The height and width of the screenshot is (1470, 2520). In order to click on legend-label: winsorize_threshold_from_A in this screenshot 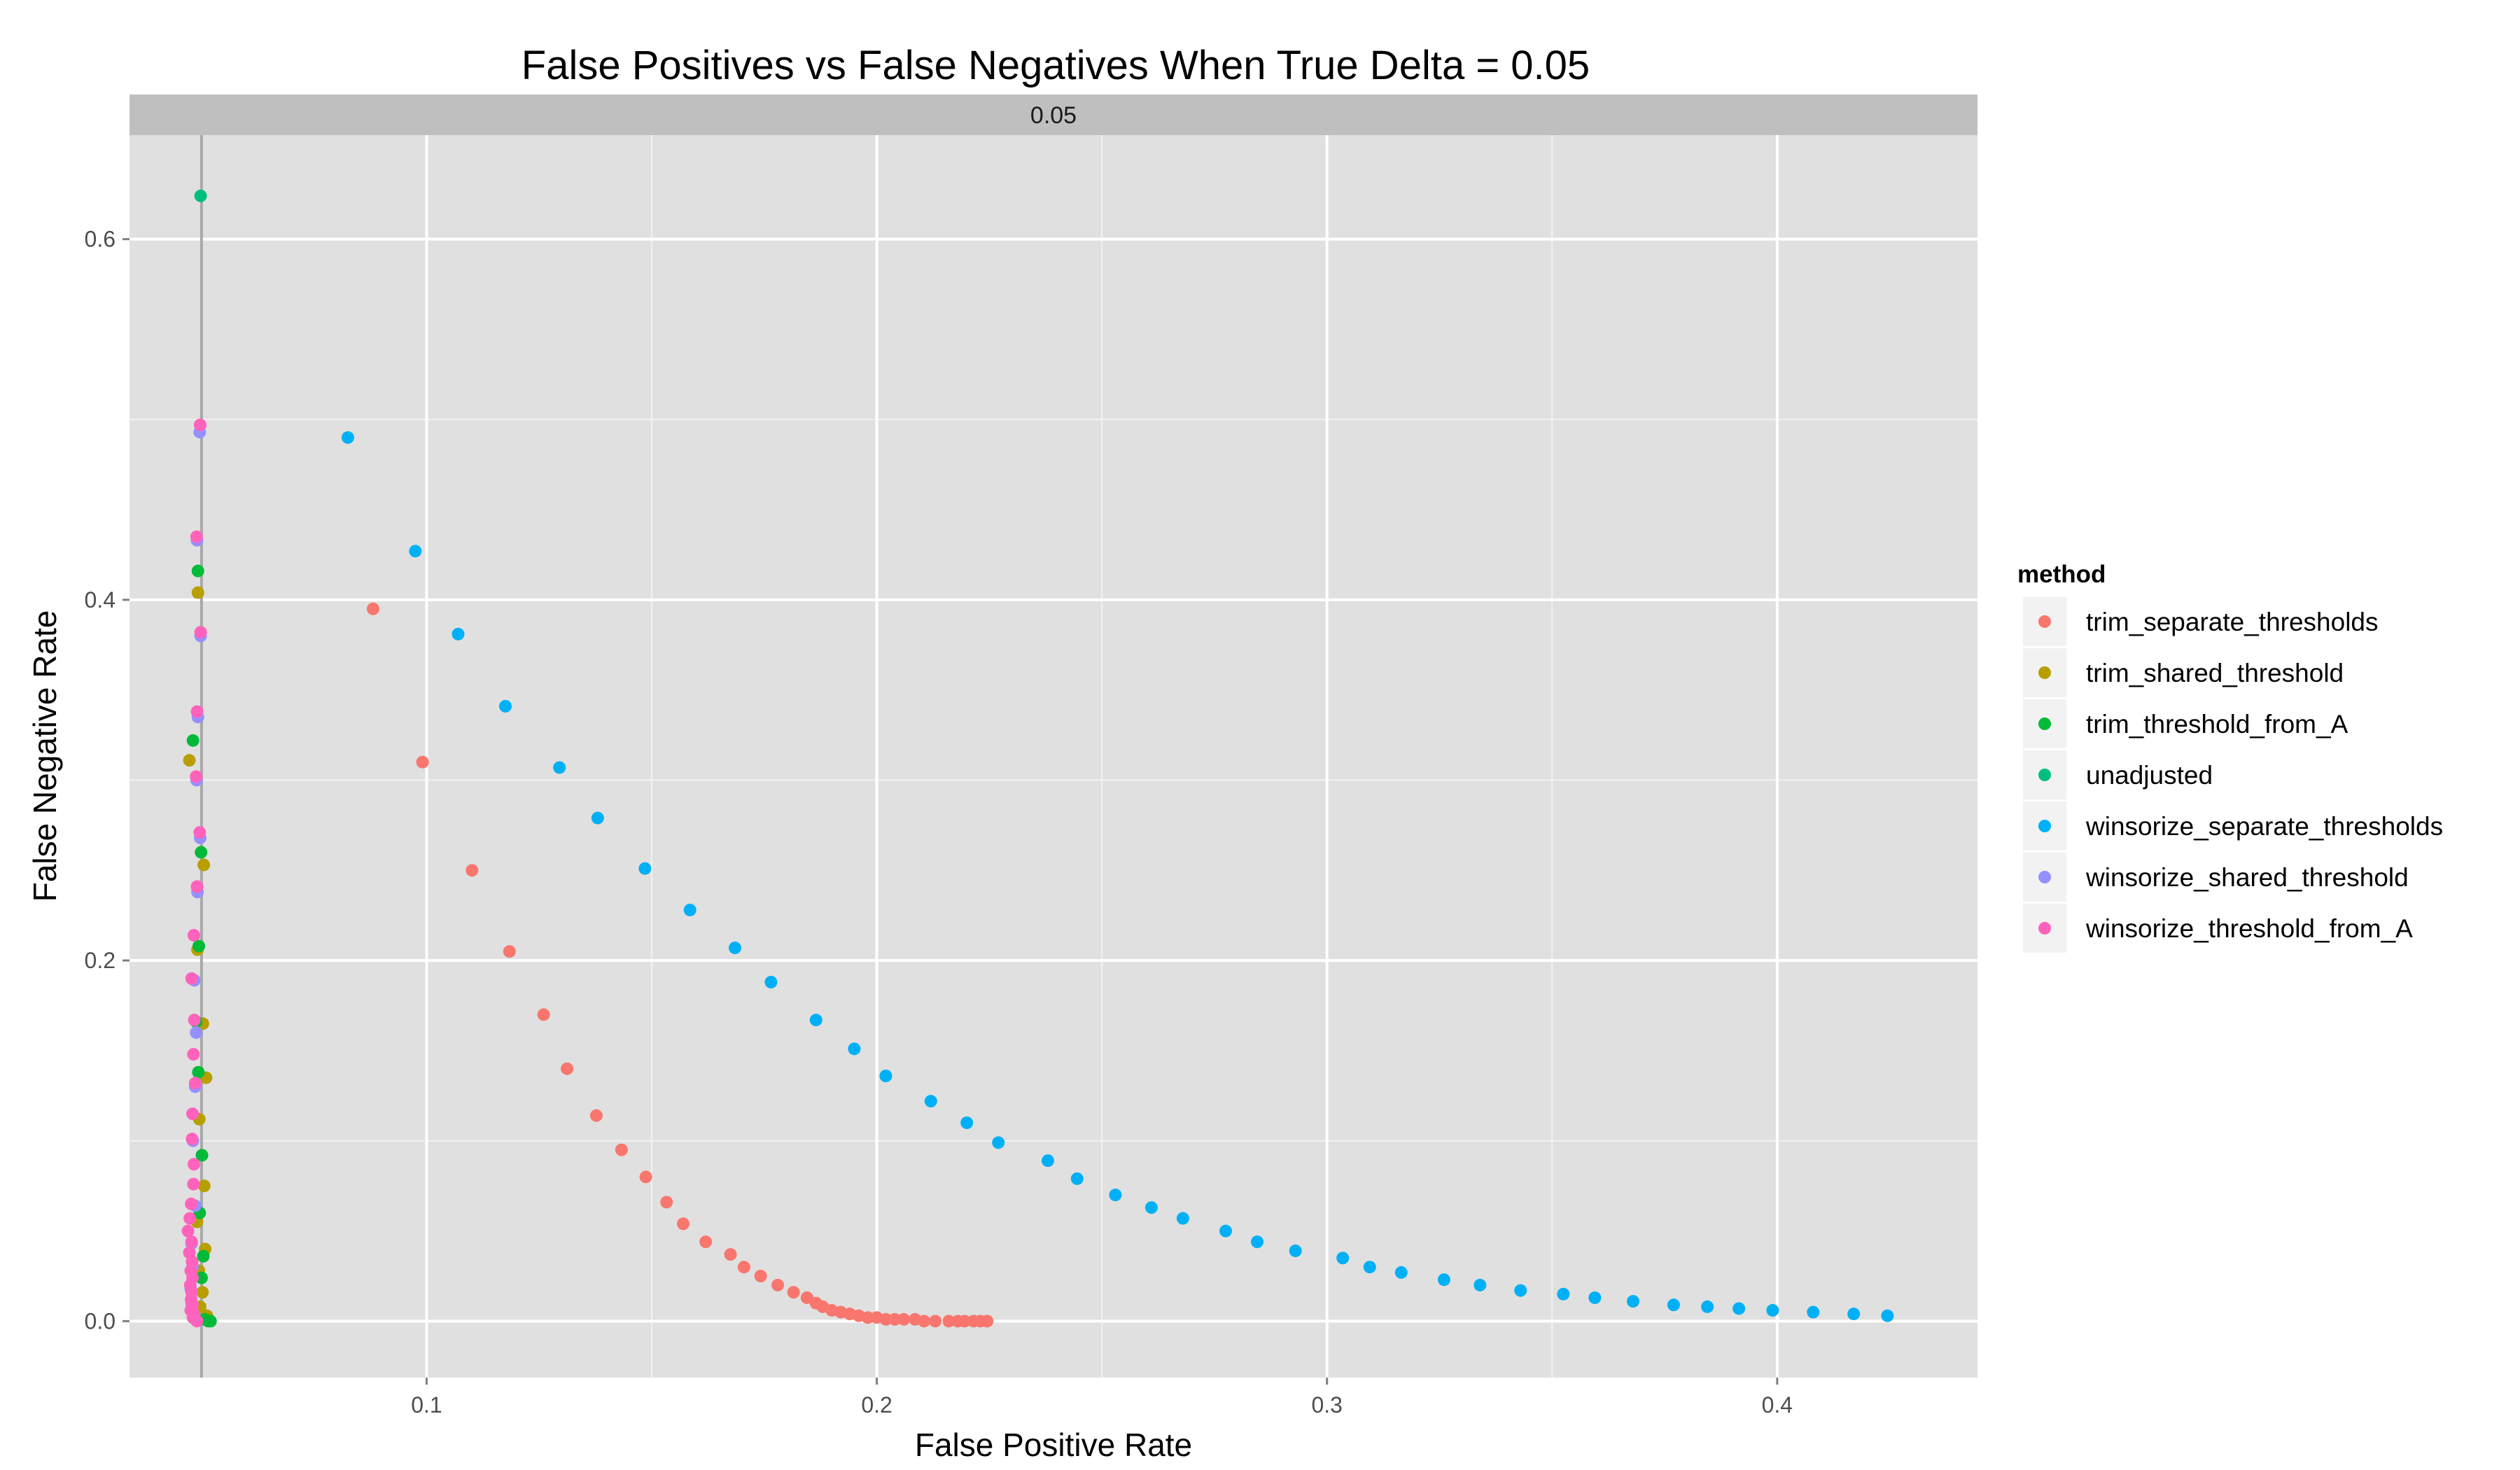, I will do `click(2249, 928)`.